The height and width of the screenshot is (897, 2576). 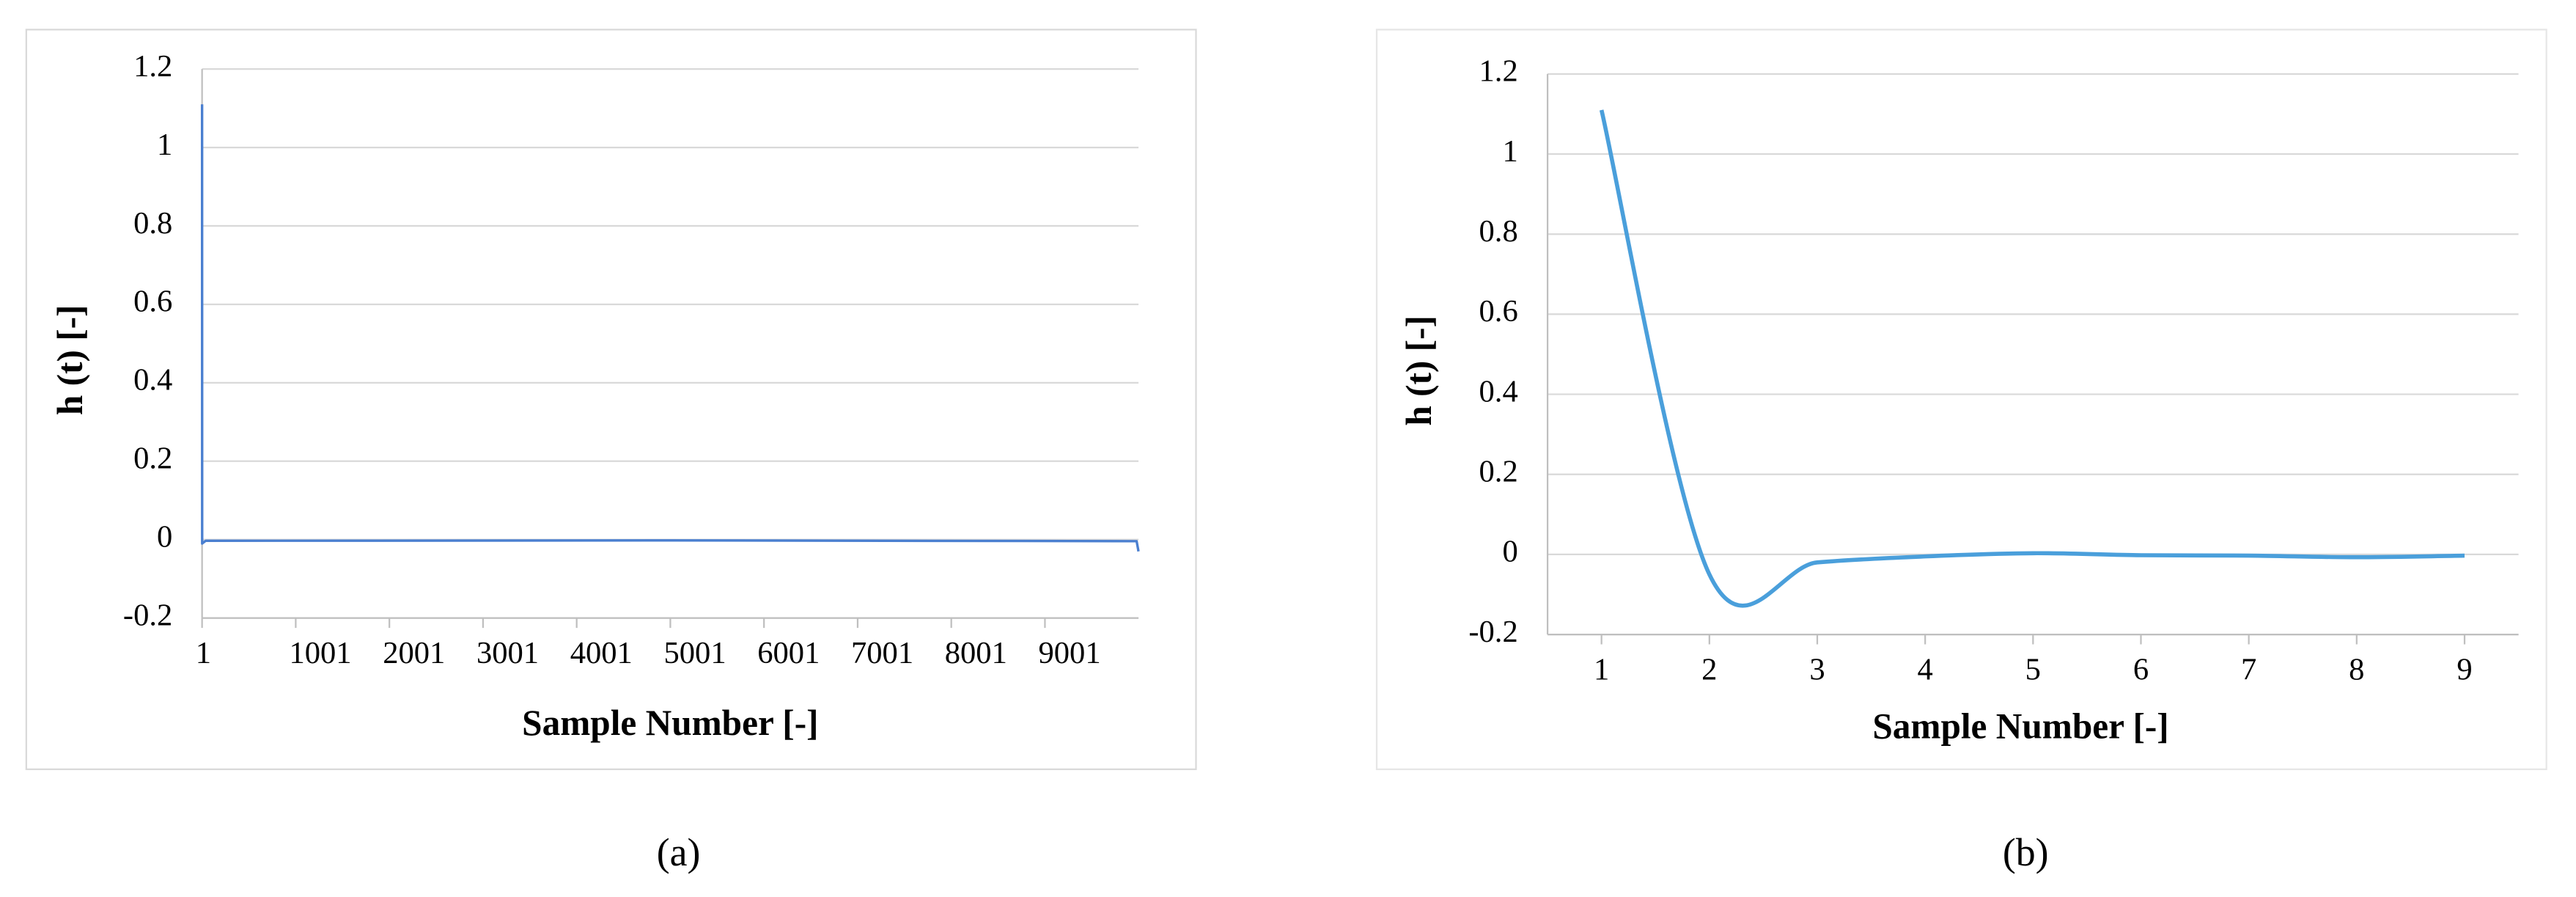 I want to click on x-tick-label: 3001, so click(x=507, y=653).